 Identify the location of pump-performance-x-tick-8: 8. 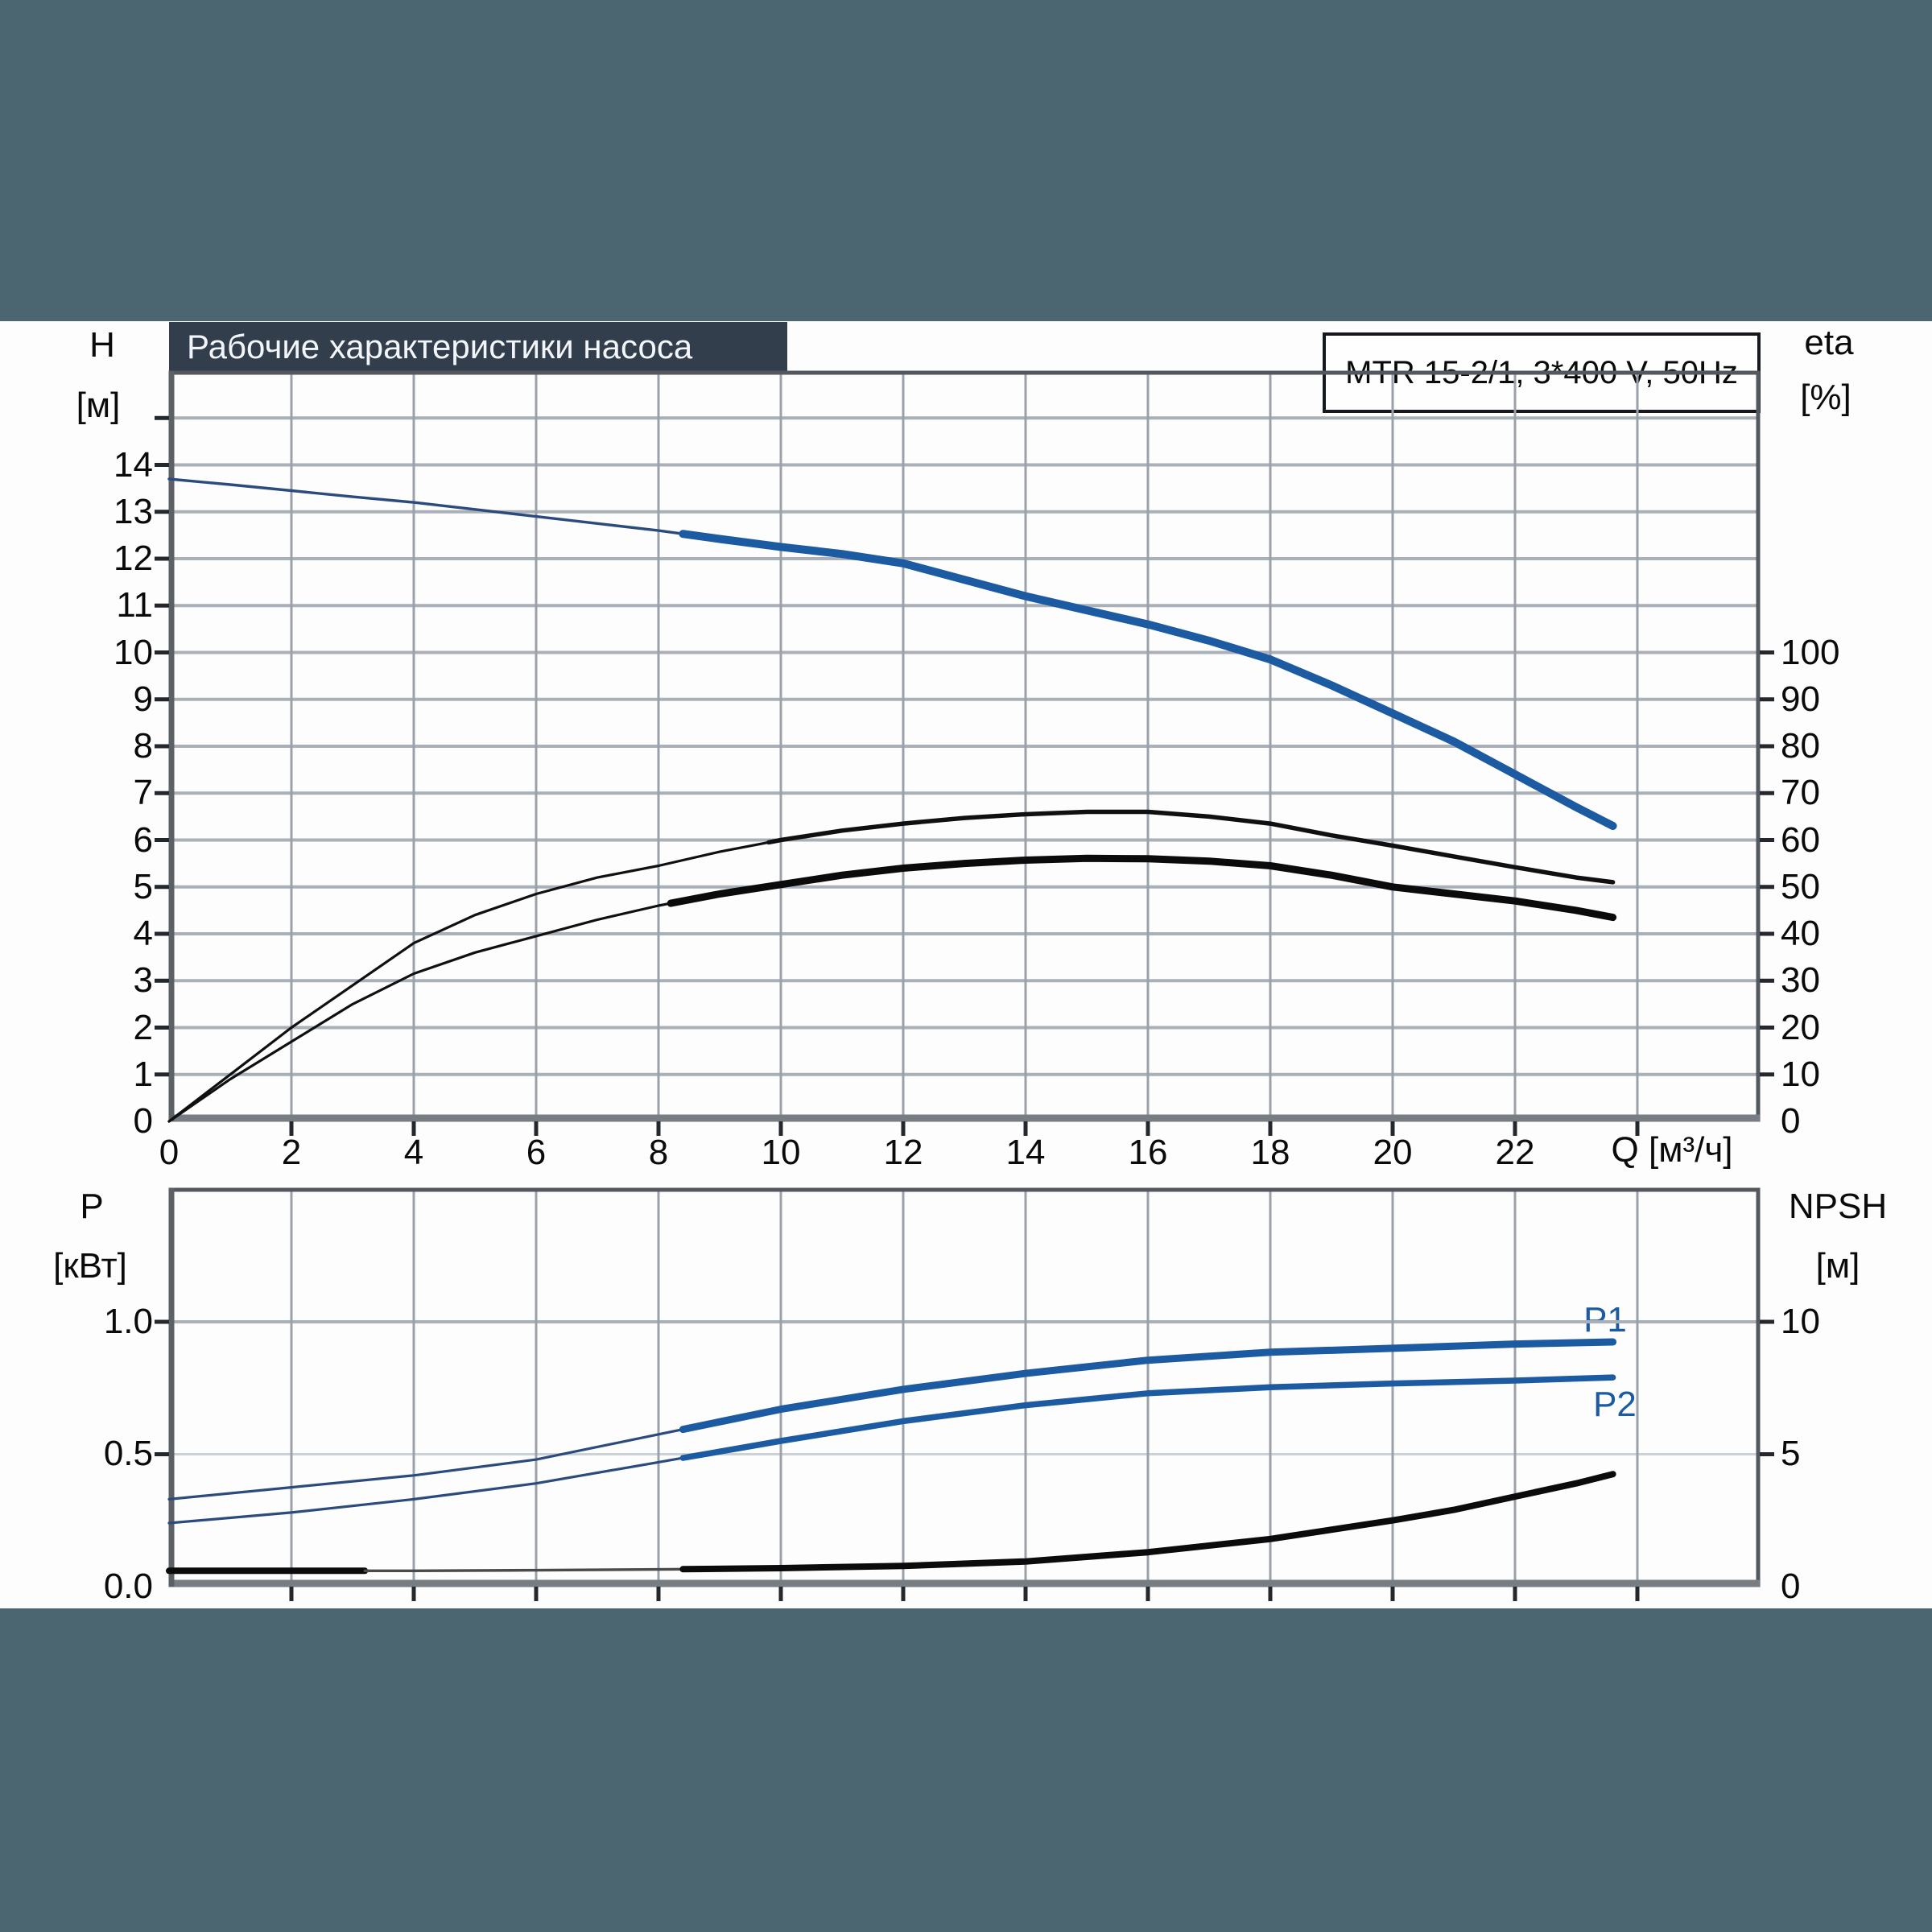
(658, 1152).